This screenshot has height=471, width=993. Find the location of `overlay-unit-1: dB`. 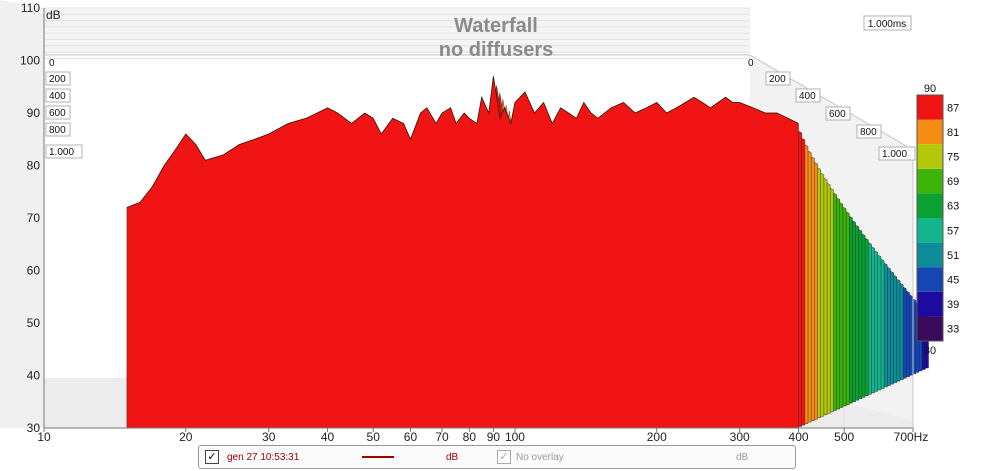

overlay-unit-1: dB is located at coordinates (452, 457).